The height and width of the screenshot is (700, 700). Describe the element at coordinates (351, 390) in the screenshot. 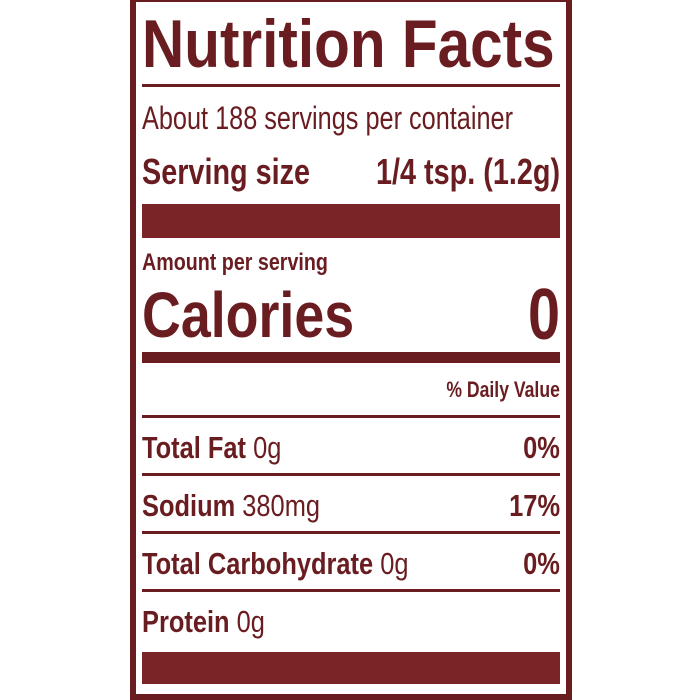

I see `daily-value-row: % Daily Value` at that location.